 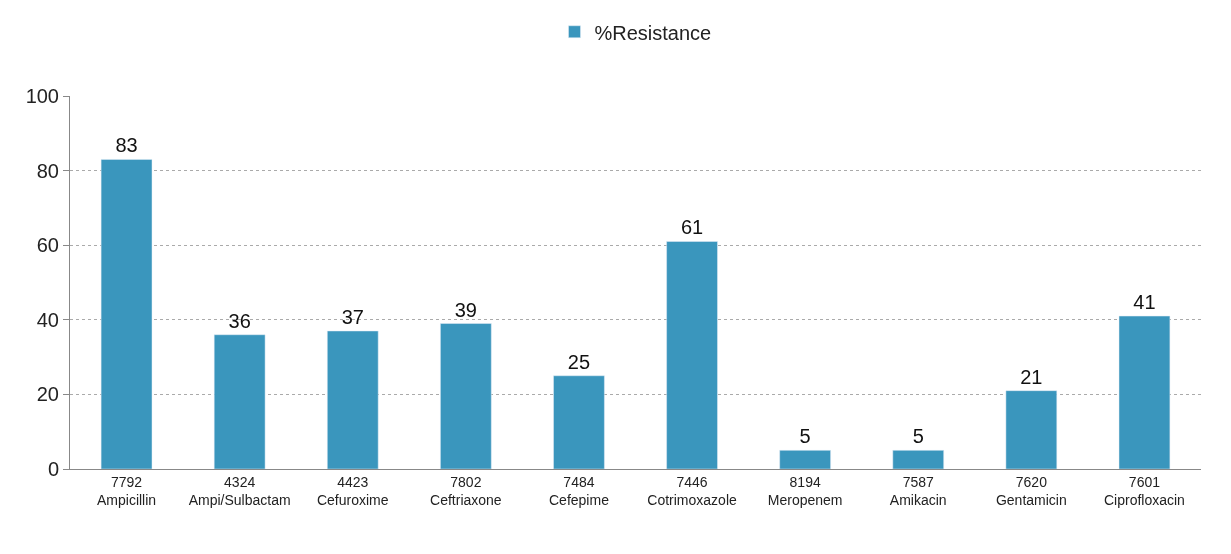 I want to click on data-label: 25, so click(x=579, y=361).